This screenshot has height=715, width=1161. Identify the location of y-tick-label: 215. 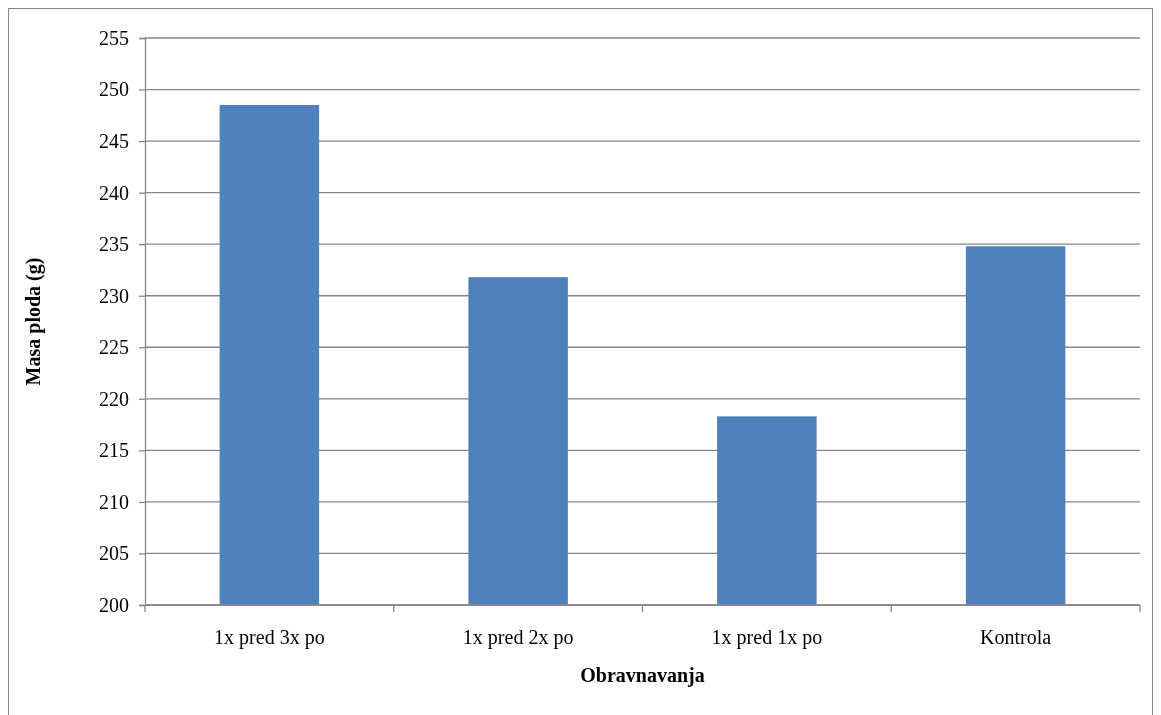
(114, 450).